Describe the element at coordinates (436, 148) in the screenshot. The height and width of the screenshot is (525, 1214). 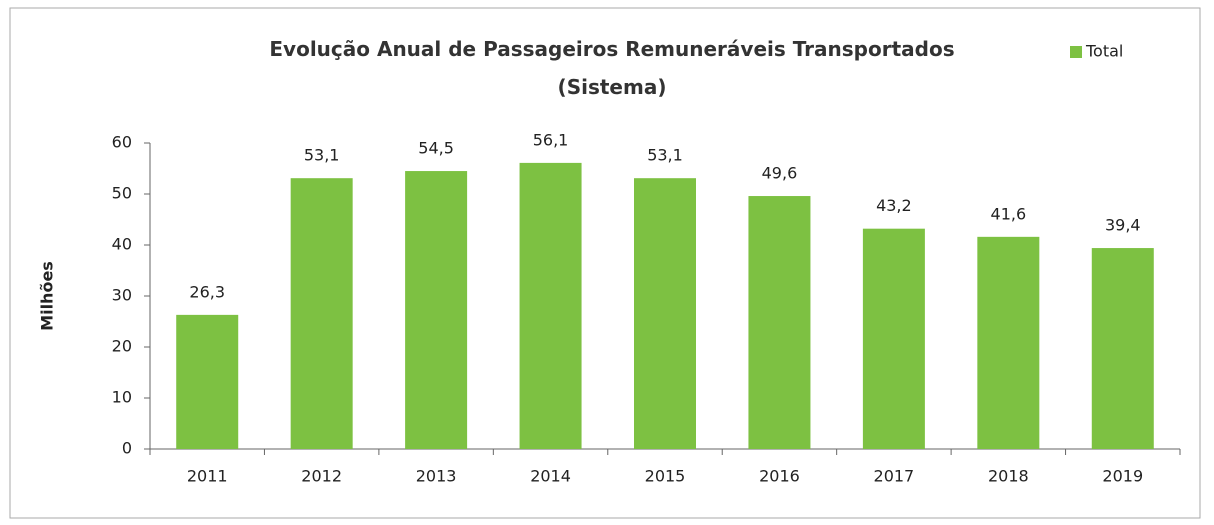
I see `value-label: 54,5` at that location.